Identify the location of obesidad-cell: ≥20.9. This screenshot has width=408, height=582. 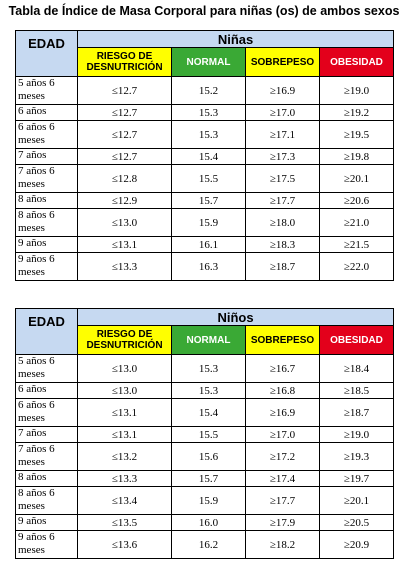
(356, 544).